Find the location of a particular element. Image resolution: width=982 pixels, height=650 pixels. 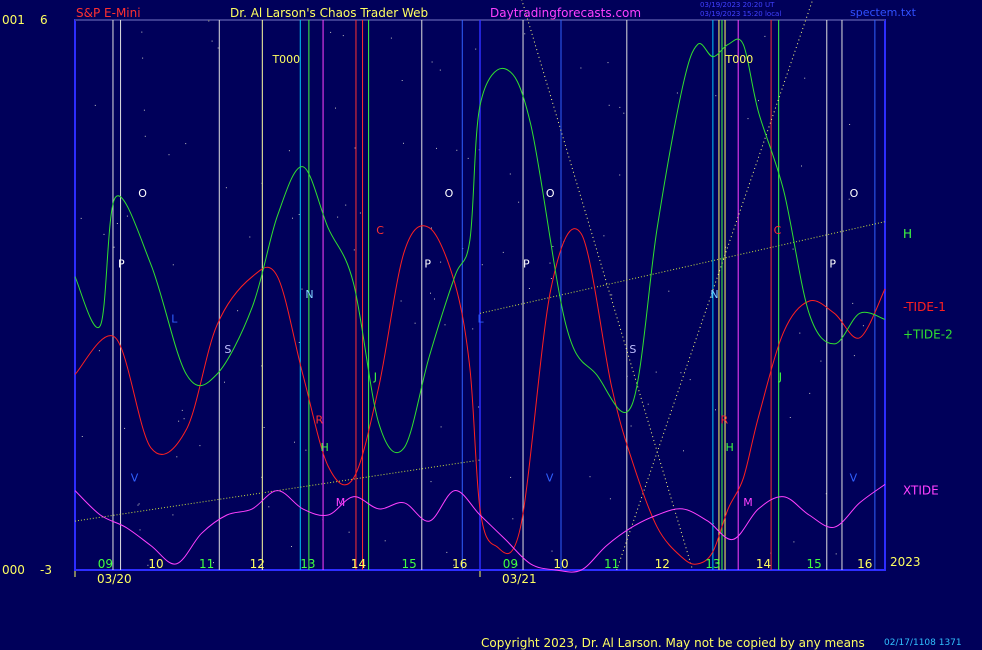

x-tick-8: 09 is located at coordinates (510, 564).